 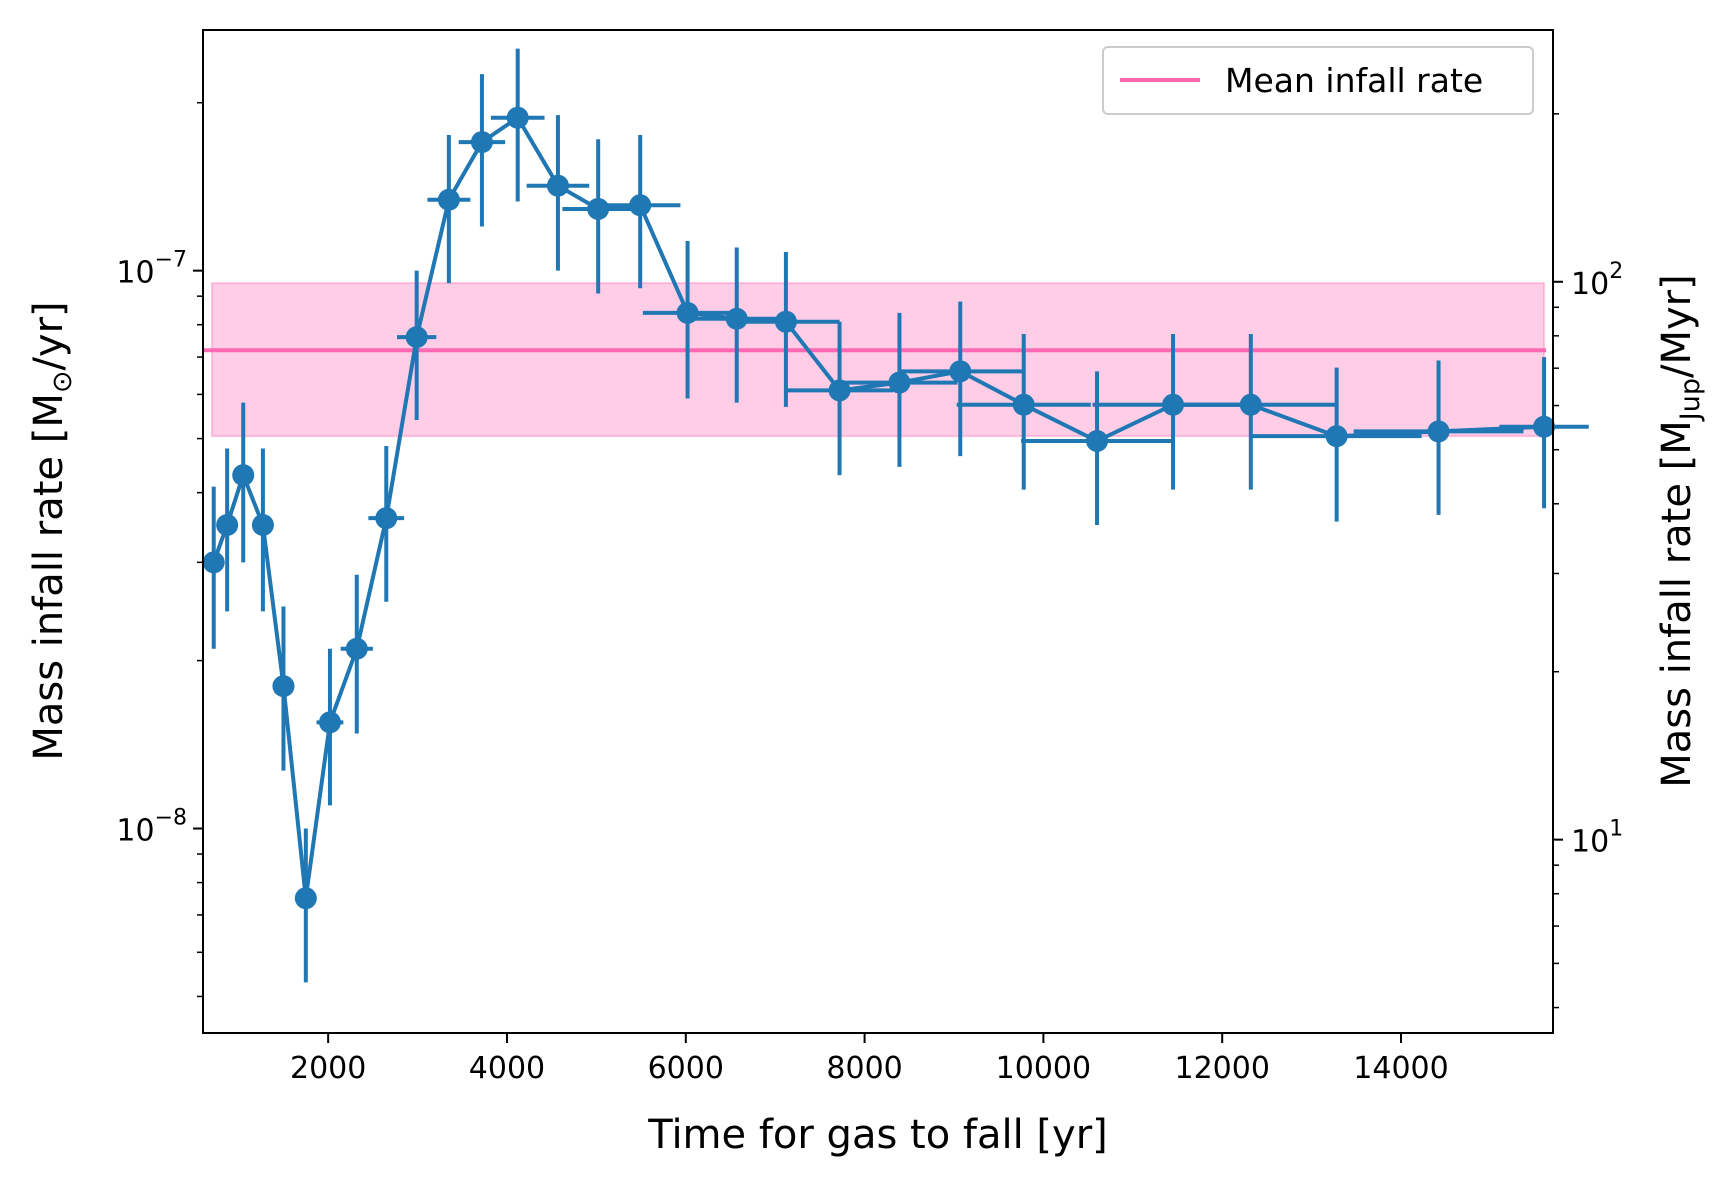 What do you see at coordinates (328, 1068) in the screenshot?
I see `x-tick-label: 2000` at bounding box center [328, 1068].